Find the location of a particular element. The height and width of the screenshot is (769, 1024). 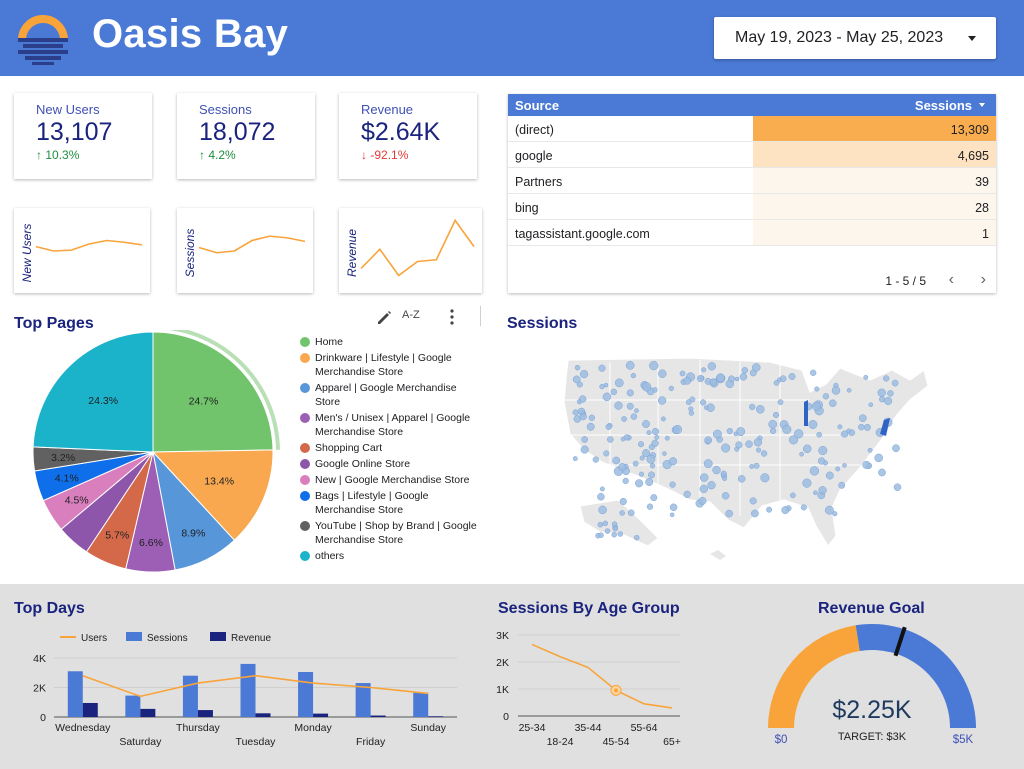

table-row: (direct) 13,309 is located at coordinates (752, 129).